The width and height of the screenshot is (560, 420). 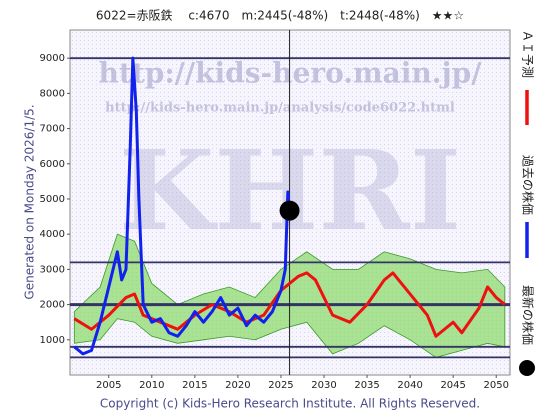 I want to click on y-tick-label: 8000, so click(x=52, y=93).